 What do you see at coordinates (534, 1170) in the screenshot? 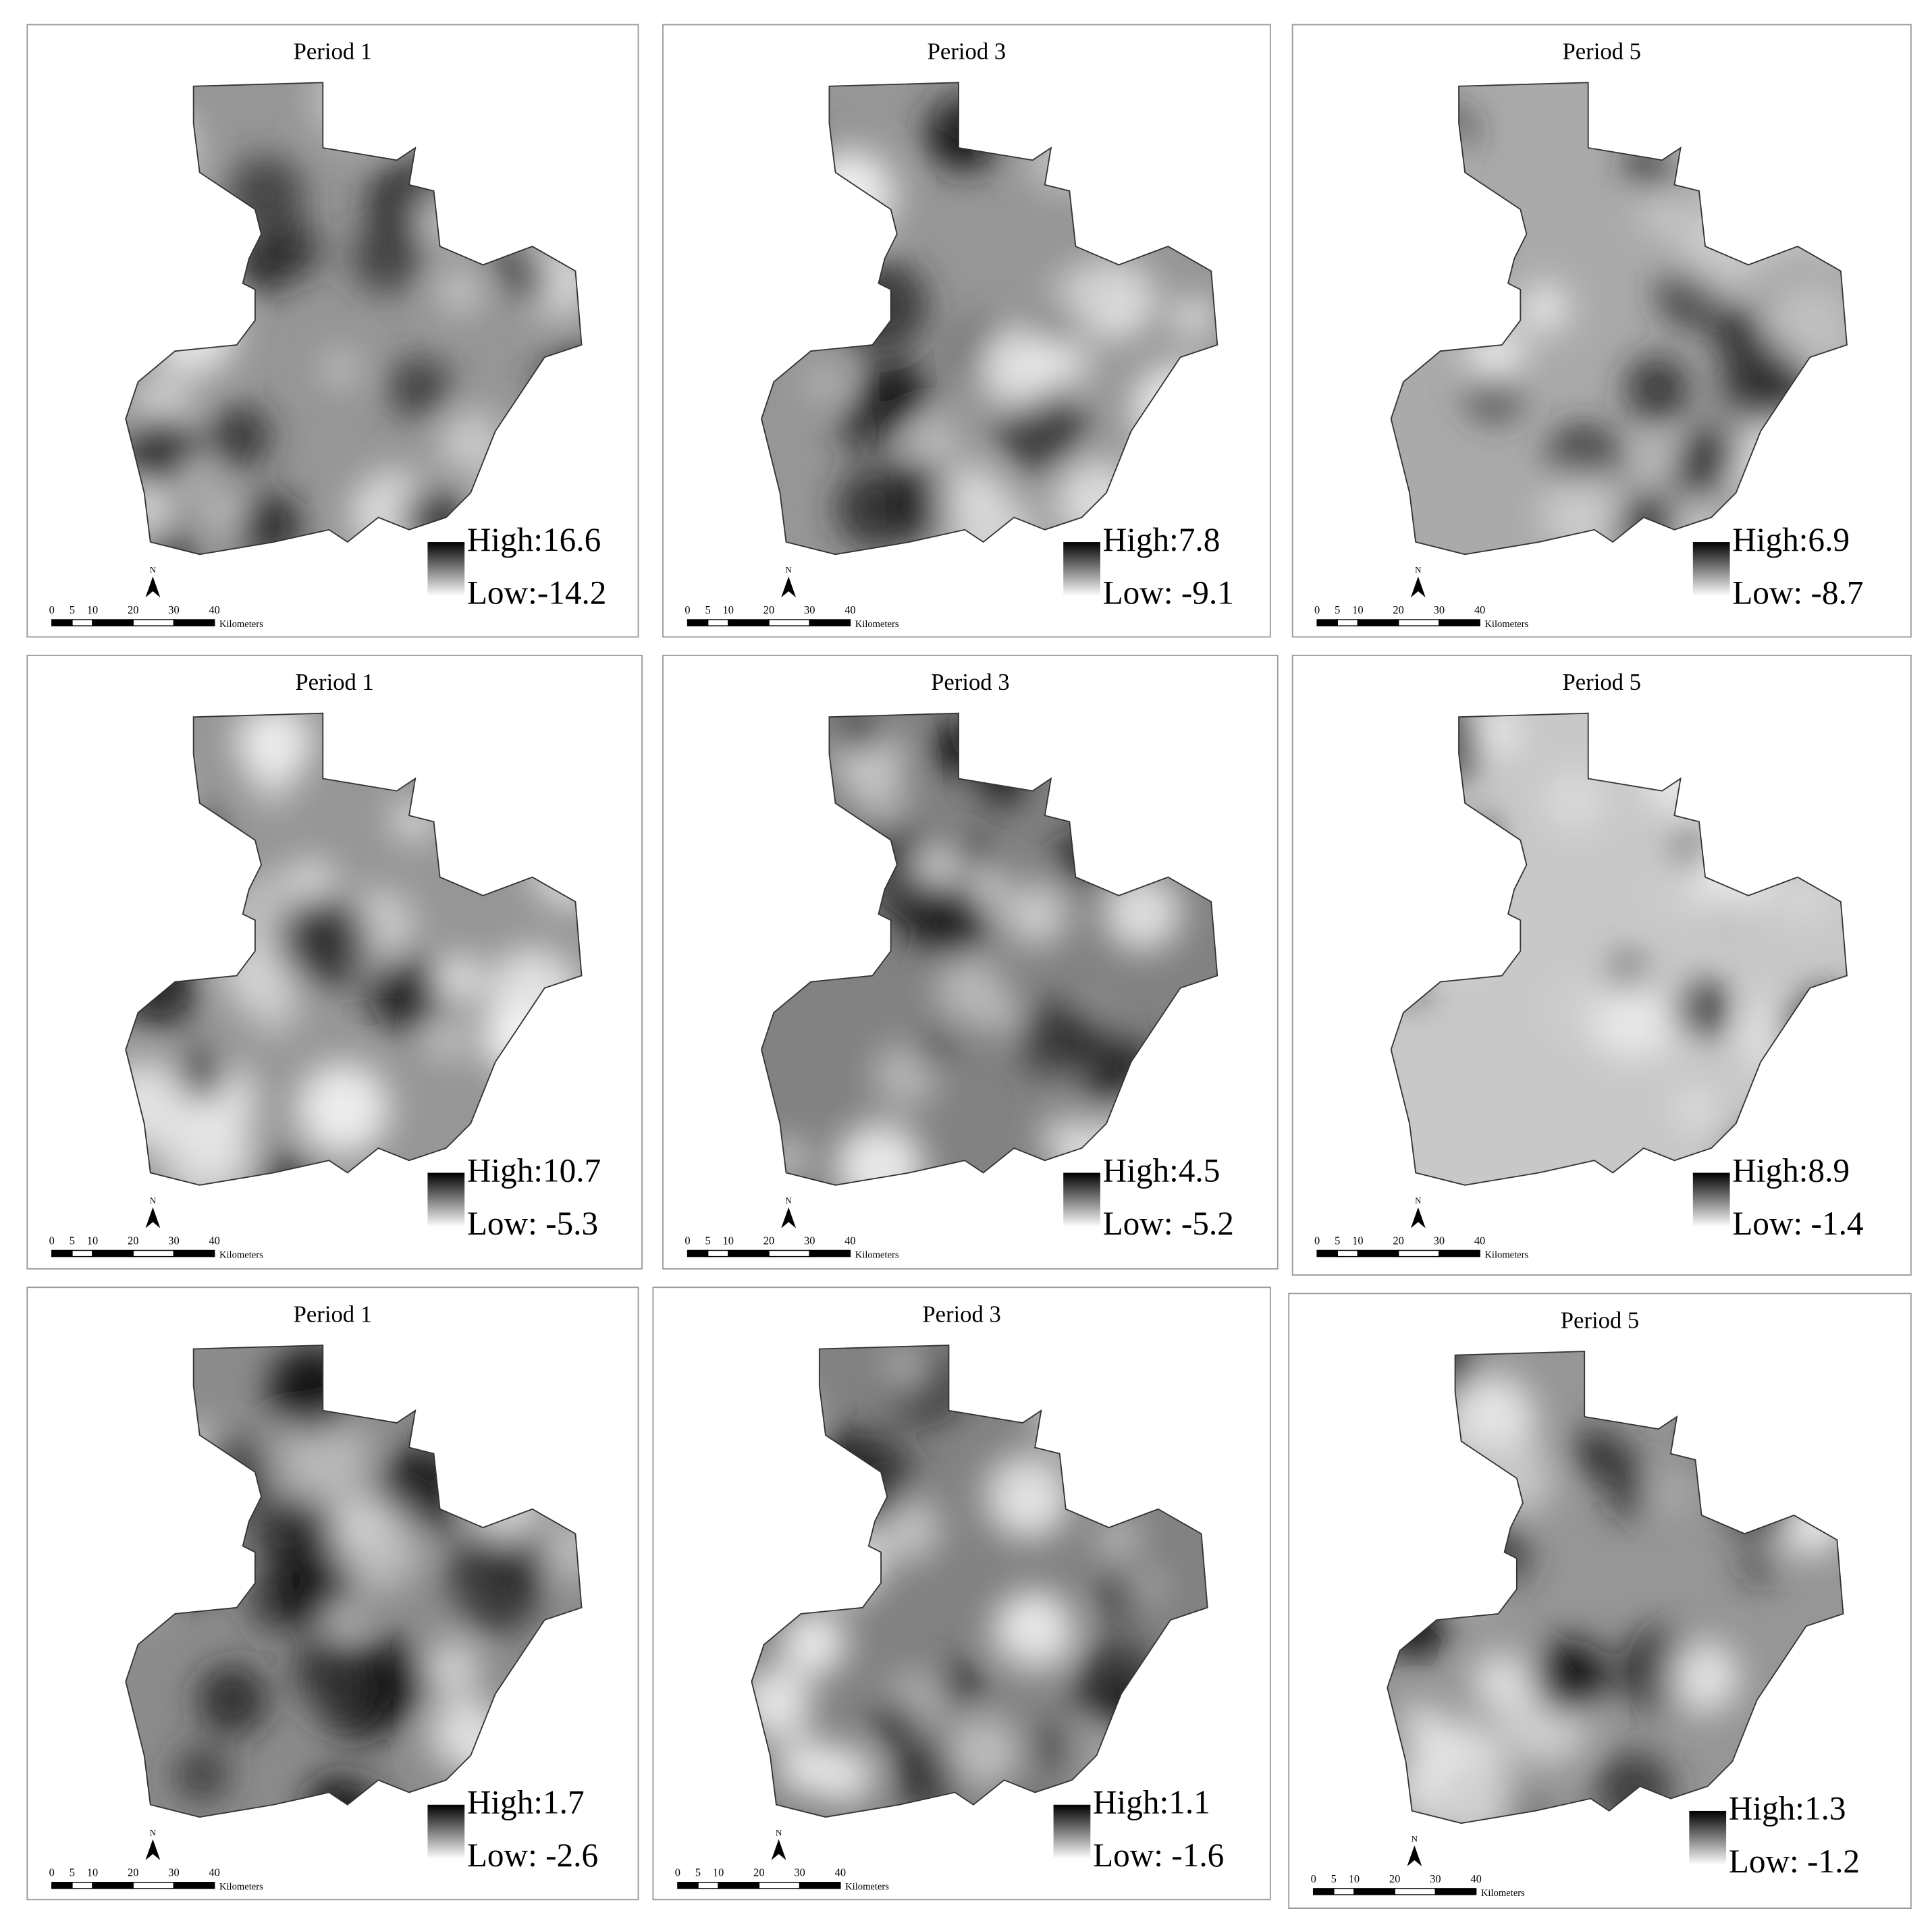
I see `legend-high: High:10.7` at bounding box center [534, 1170].